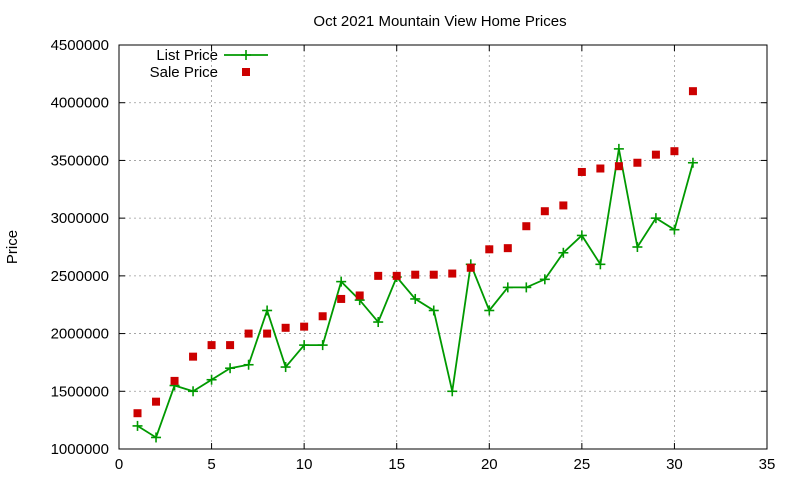  What do you see at coordinates (80, 391) in the screenshot?
I see `y-tick-label: 1500000` at bounding box center [80, 391].